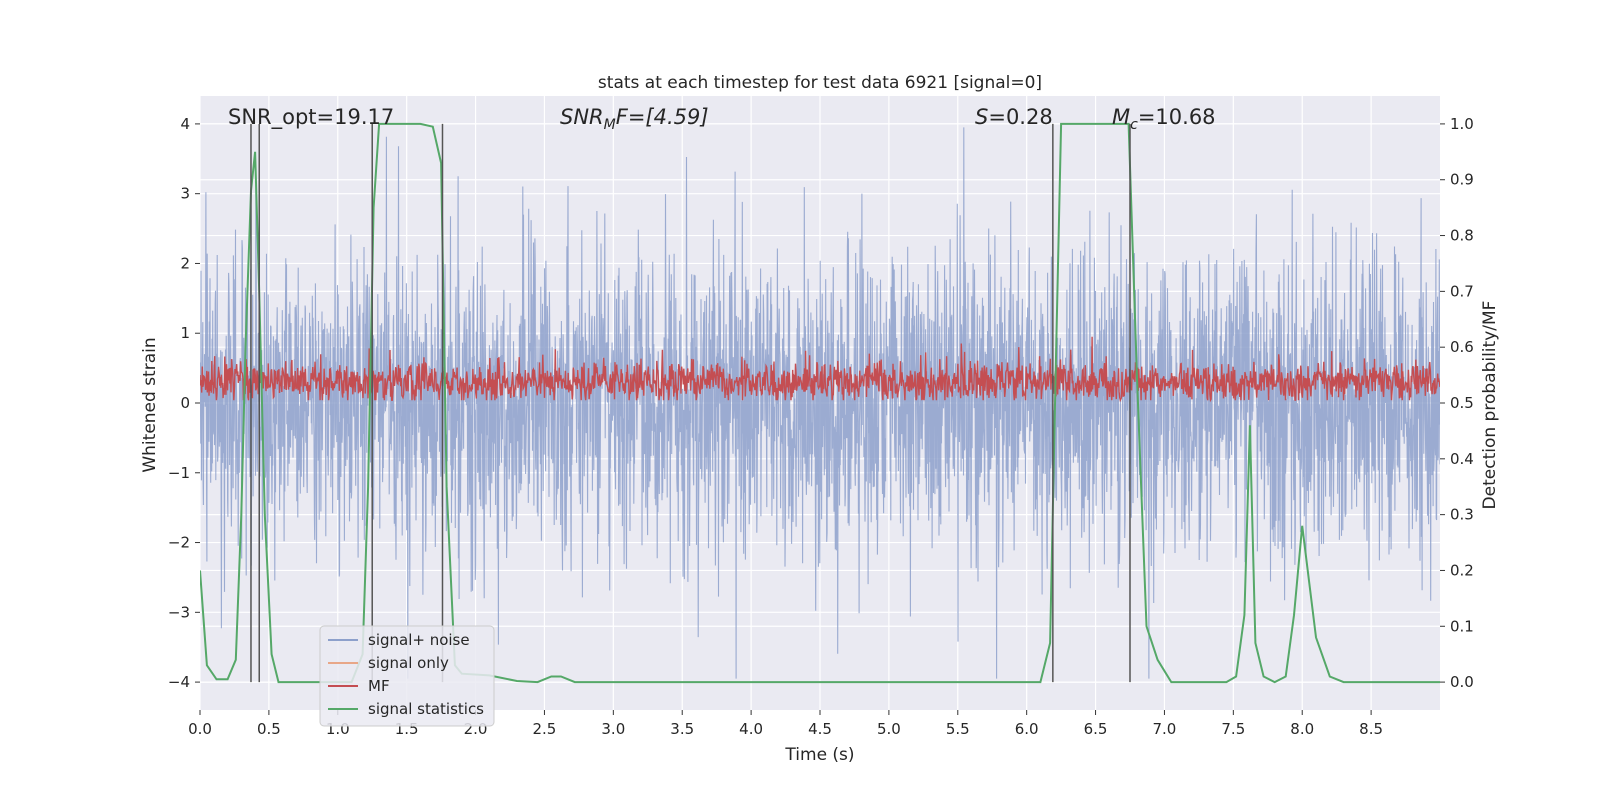 The image size is (1600, 800). What do you see at coordinates (1462, 180) in the screenshot?
I see `y2-tick-label: 0.9` at bounding box center [1462, 180].